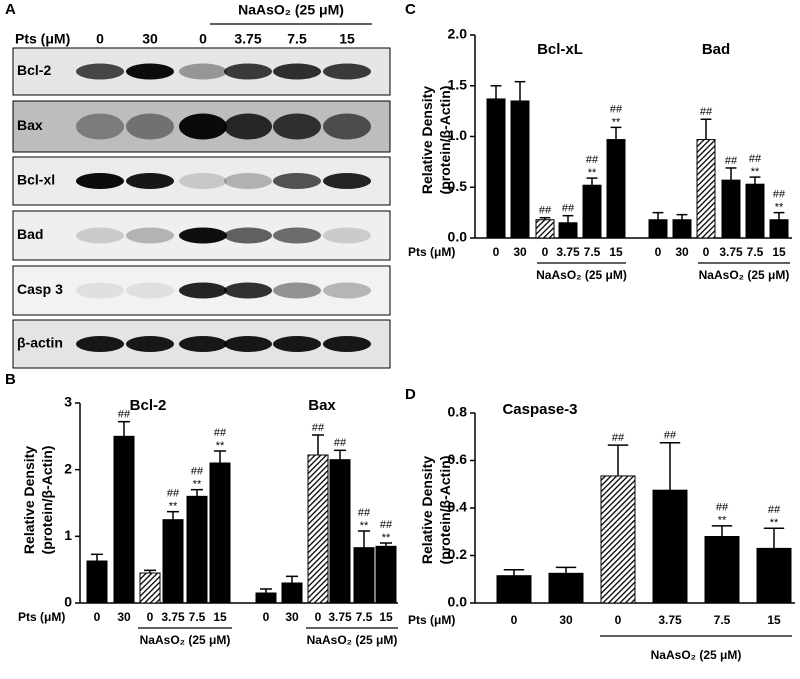 The image size is (800, 679). What do you see at coordinates (322, 405) in the screenshot?
I see `group-title: Bax` at bounding box center [322, 405].